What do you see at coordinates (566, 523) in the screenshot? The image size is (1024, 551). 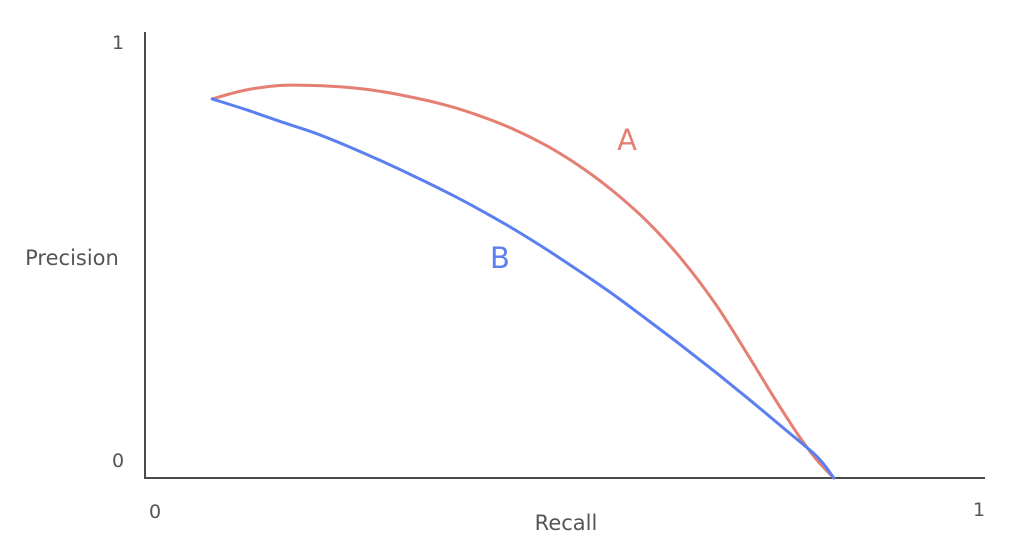 I see `x-axis-label: Recall` at bounding box center [566, 523].